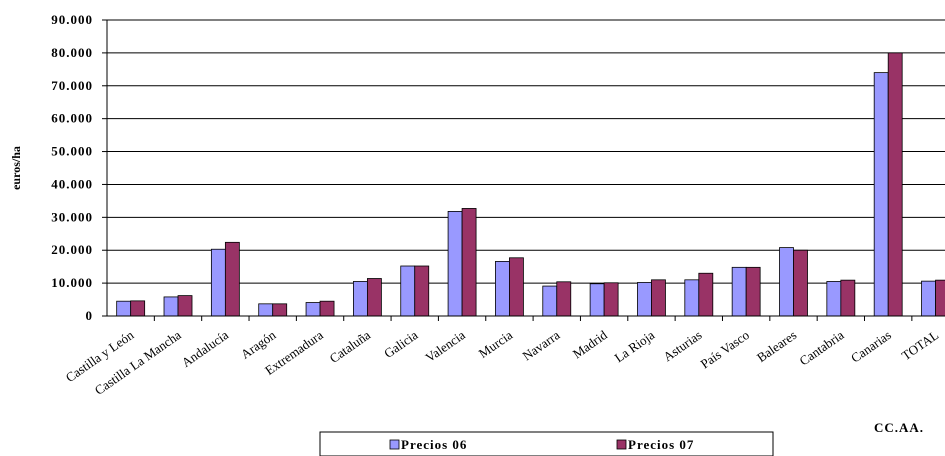 The image size is (945, 456). What do you see at coordinates (611, 299) in the screenshot?
I see `bar-precios-07-madrid` at bounding box center [611, 299].